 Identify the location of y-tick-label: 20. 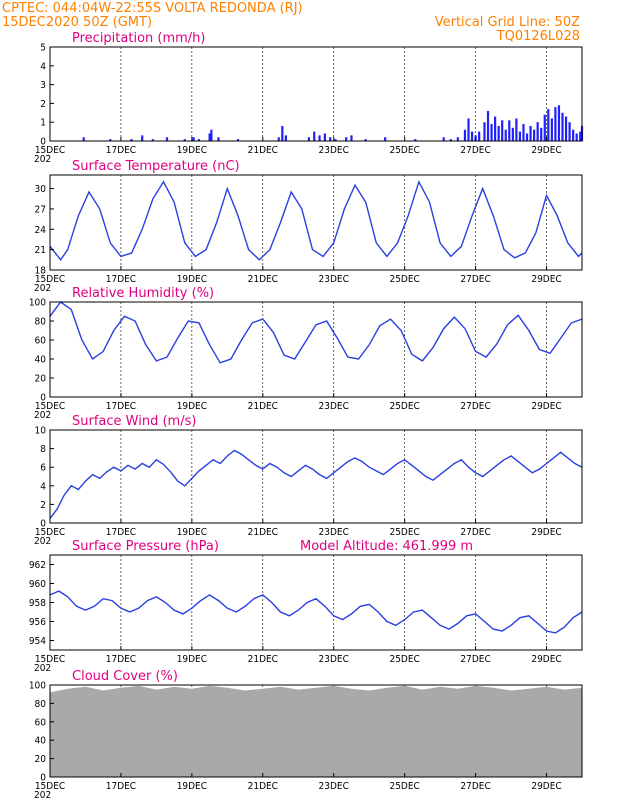
(41, 759).